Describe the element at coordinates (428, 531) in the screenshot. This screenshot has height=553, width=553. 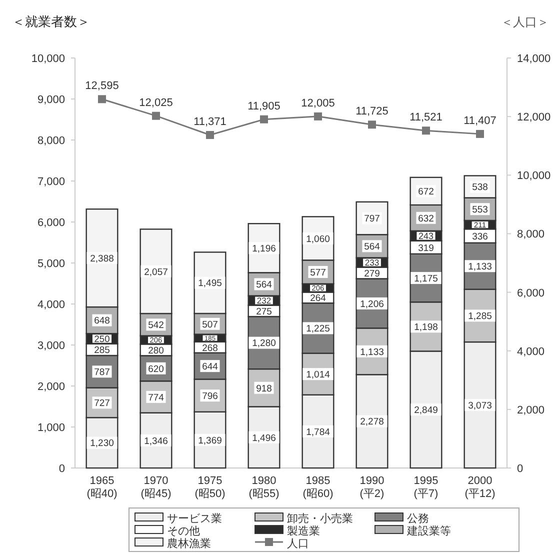
I see `legend-label: 建設業等` at that location.